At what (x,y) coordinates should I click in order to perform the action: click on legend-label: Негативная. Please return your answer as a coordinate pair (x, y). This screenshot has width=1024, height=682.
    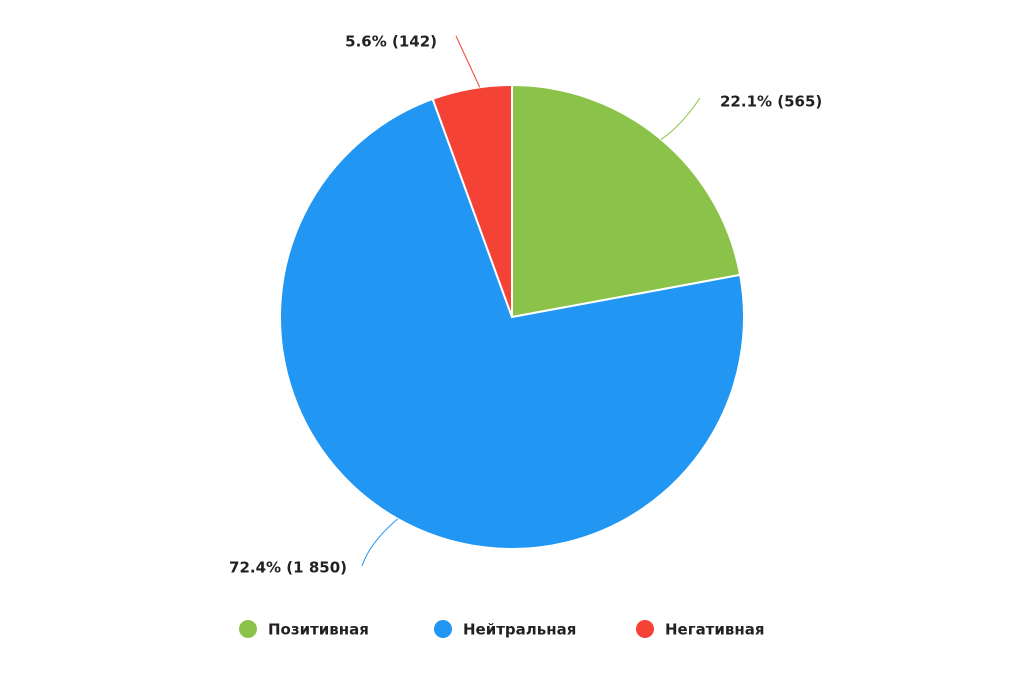
    Looking at the image, I should click on (715, 630).